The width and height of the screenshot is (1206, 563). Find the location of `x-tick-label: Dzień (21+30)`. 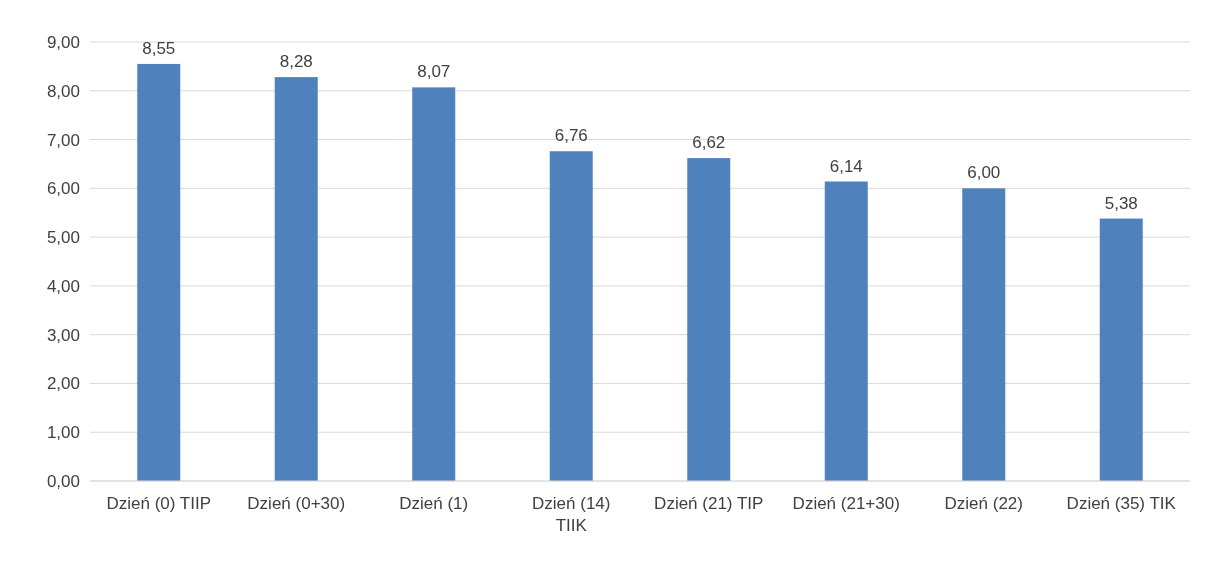

x-tick-label: Dzień (21+30) is located at coordinates (846, 503).